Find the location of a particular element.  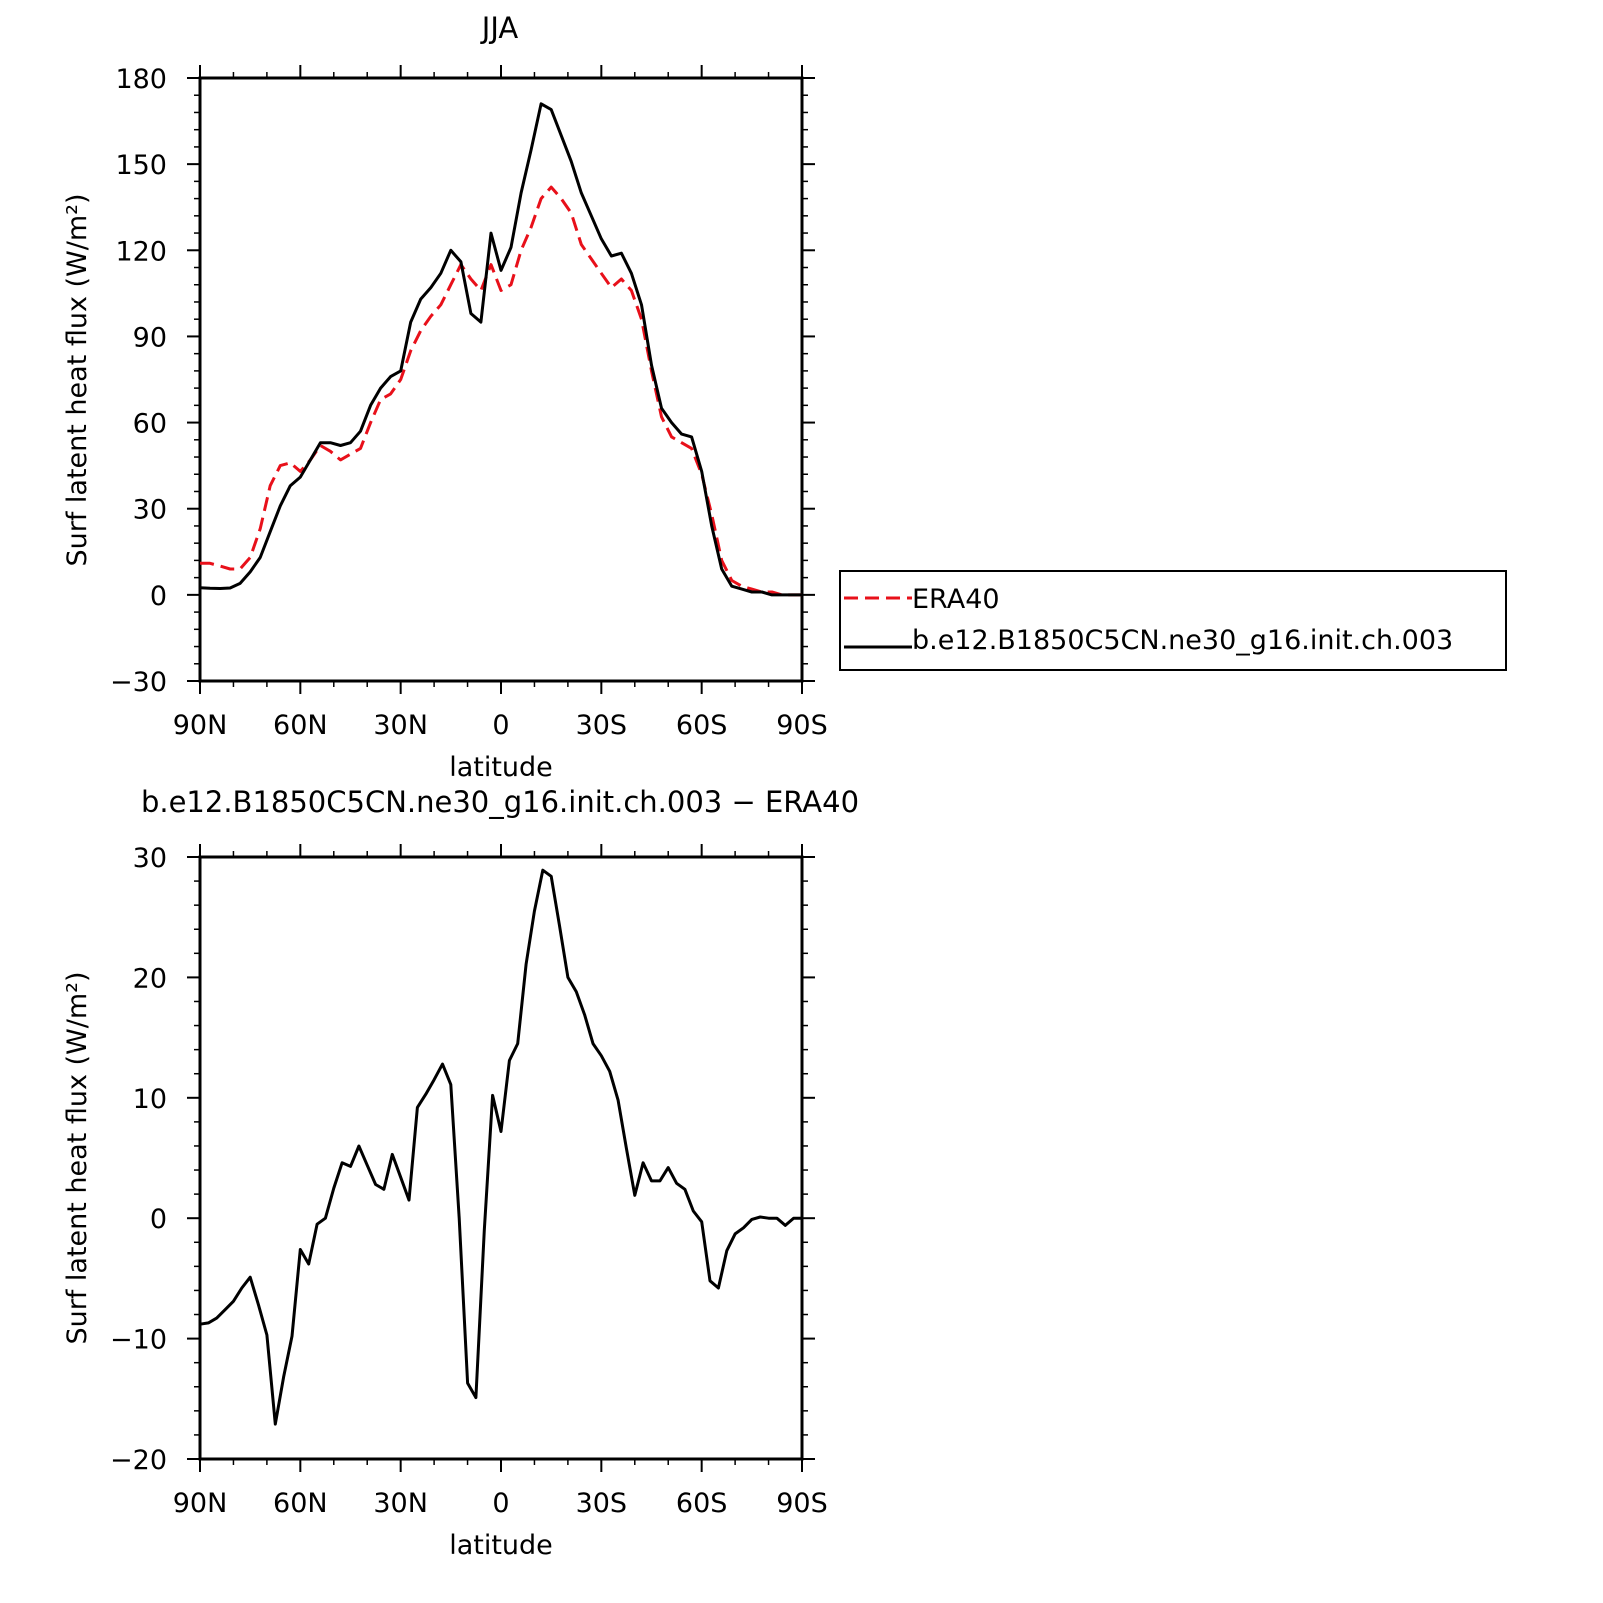

legend-label-model: b.e12.B1850C5CN.ne30_g16.init.ch.003 is located at coordinates (1182, 640).